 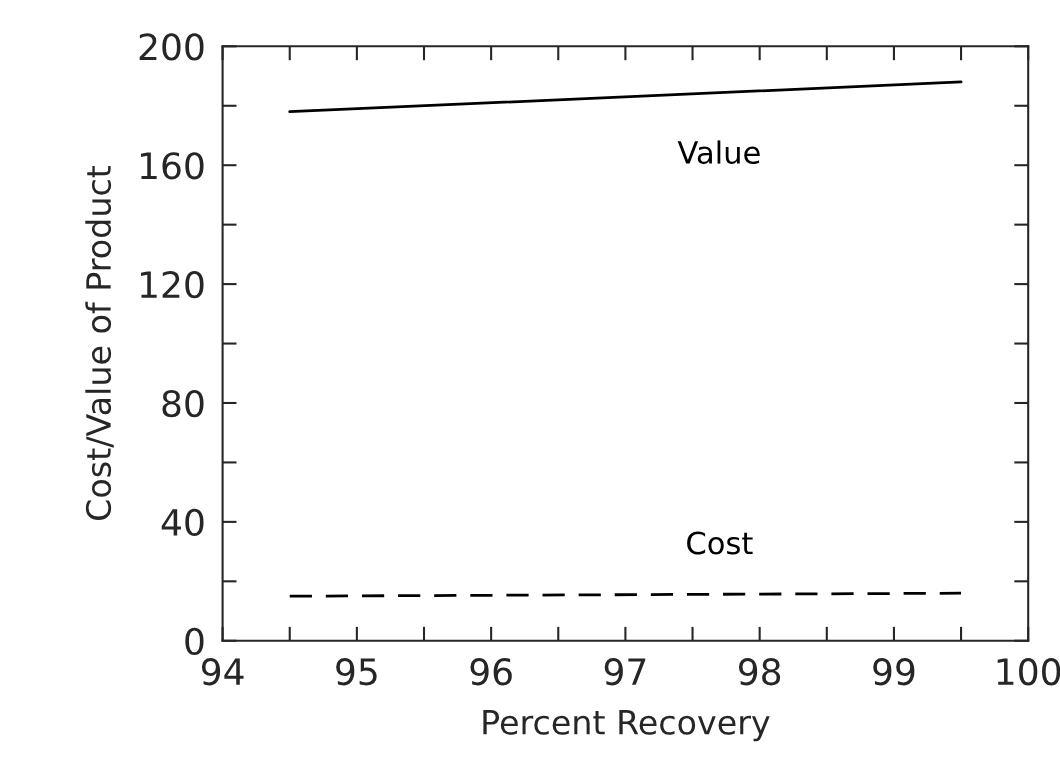 What do you see at coordinates (171, 47) in the screenshot?
I see `y-tick-label: 200` at bounding box center [171, 47].